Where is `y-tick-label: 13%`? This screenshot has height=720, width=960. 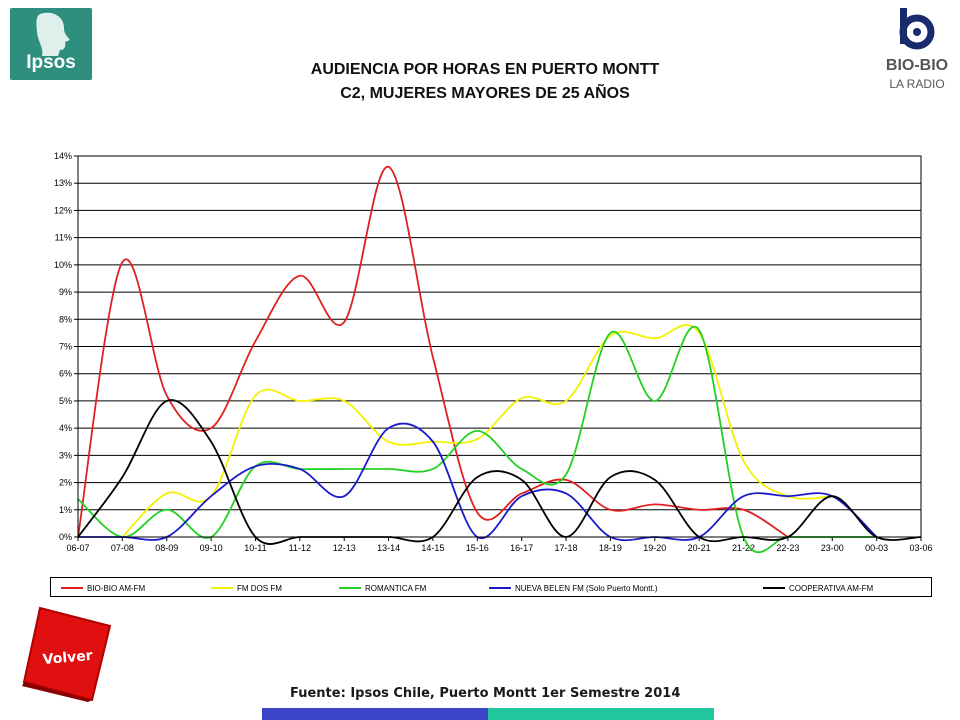 y-tick-label: 13% is located at coordinates (63, 183).